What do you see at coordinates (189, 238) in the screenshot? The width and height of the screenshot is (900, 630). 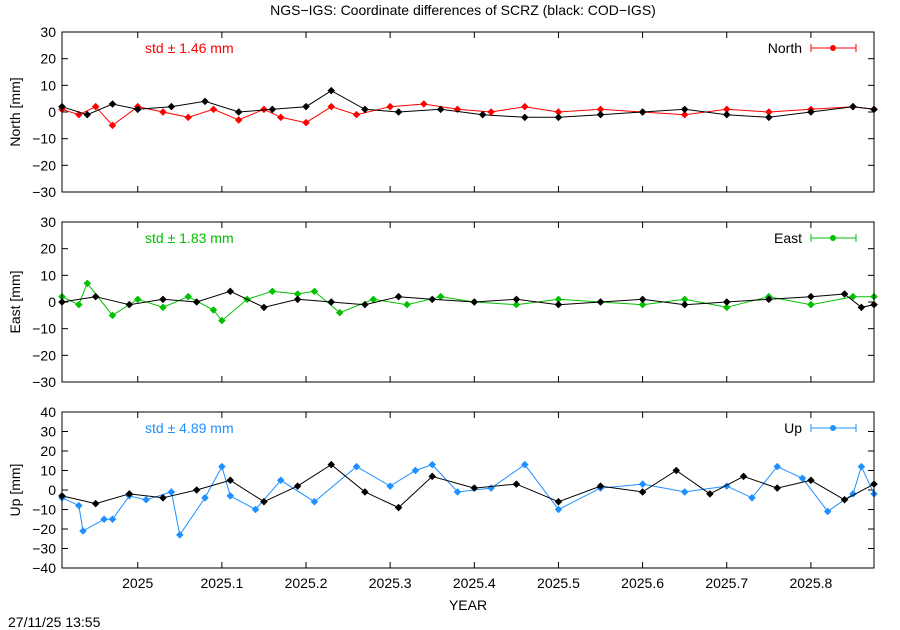 I see `std-annotation: std ± 1.83 mm` at bounding box center [189, 238].